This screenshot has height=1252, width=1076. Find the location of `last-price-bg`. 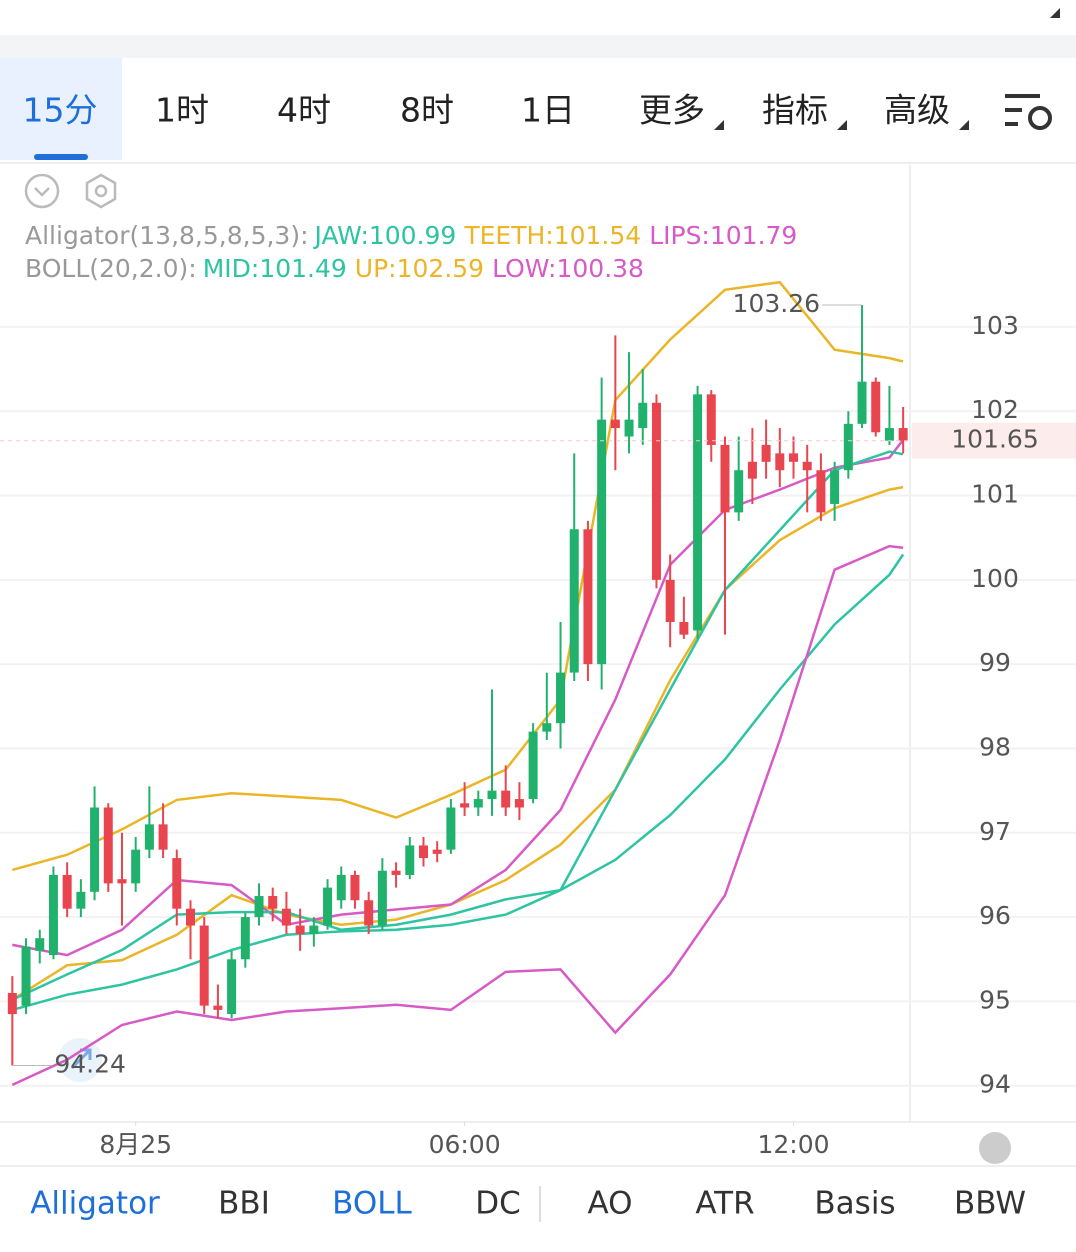

last-price-bg is located at coordinates (994, 440).